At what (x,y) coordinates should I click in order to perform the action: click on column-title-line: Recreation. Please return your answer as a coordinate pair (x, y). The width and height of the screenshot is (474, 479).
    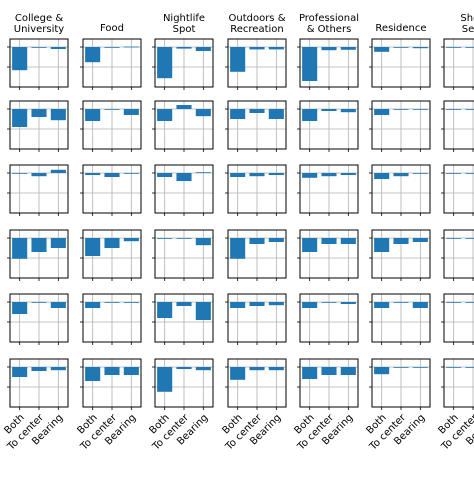
    Looking at the image, I should click on (256, 29).